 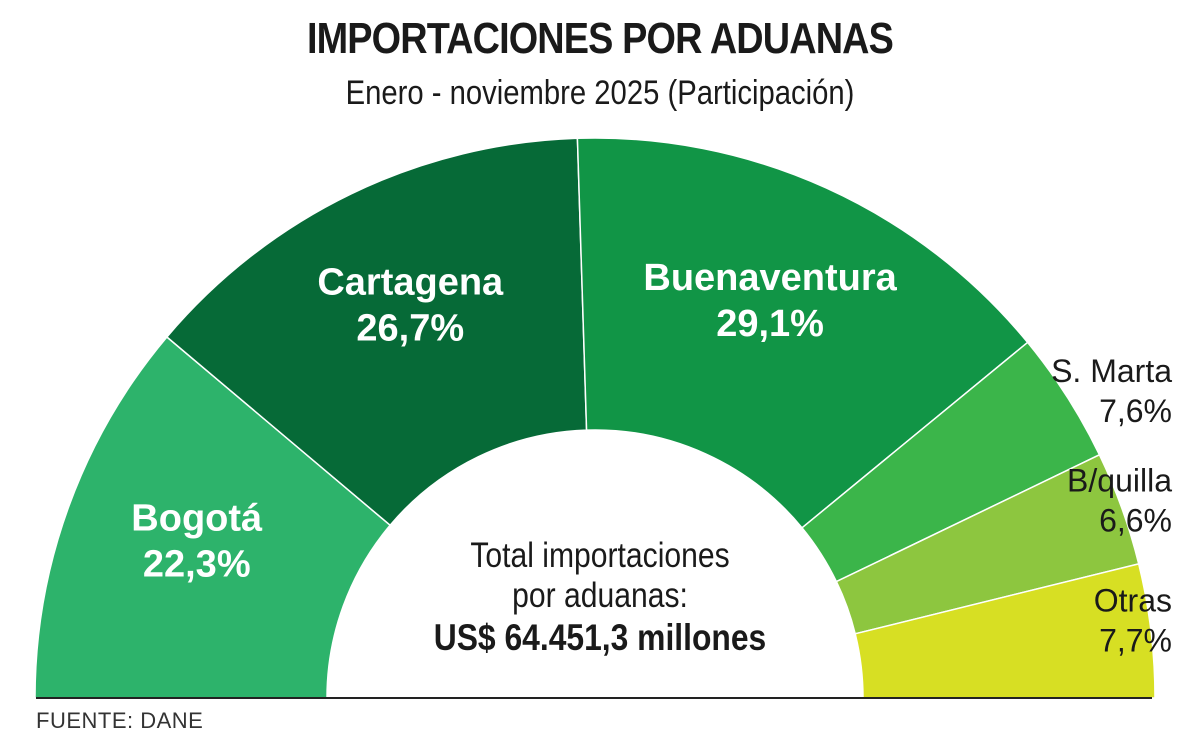 I want to click on chart-subtitle: Enero - noviembre 2025 (Participación), so click(x=600, y=93).